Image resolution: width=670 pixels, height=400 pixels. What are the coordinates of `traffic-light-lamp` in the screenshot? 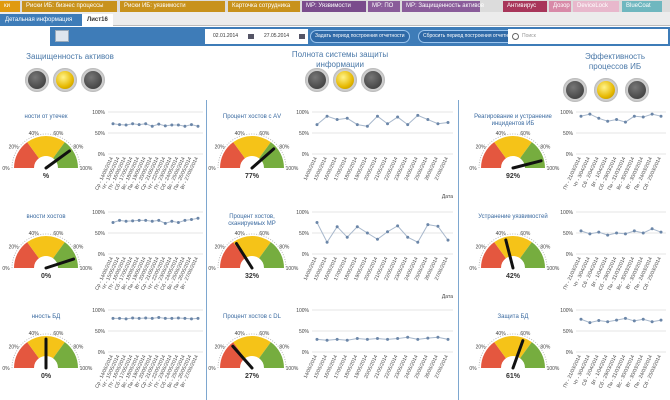 It's located at (575, 90).